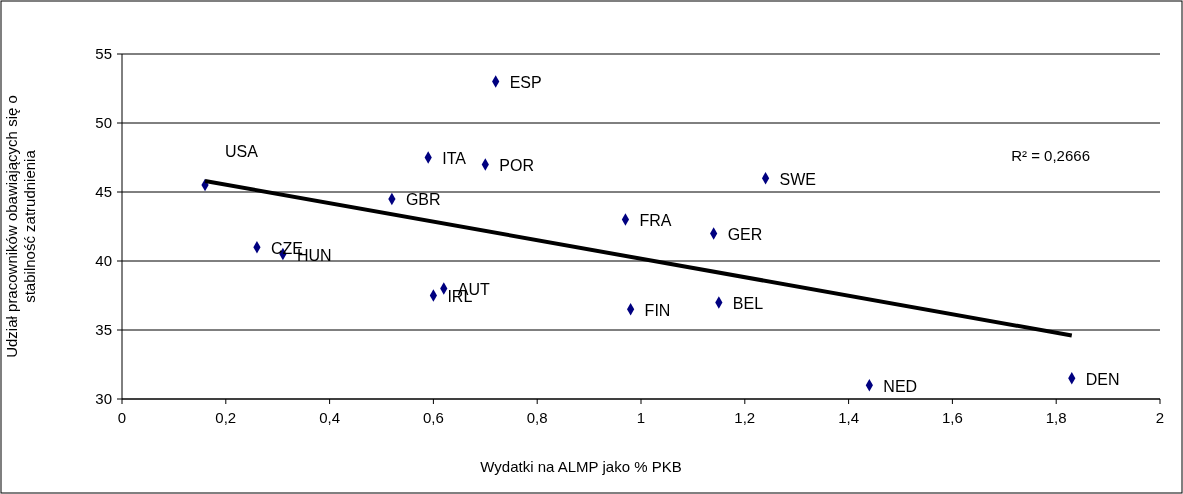 This screenshot has width=1183, height=494. What do you see at coordinates (103, 330) in the screenshot?
I see `y-tick-label: 35` at bounding box center [103, 330].